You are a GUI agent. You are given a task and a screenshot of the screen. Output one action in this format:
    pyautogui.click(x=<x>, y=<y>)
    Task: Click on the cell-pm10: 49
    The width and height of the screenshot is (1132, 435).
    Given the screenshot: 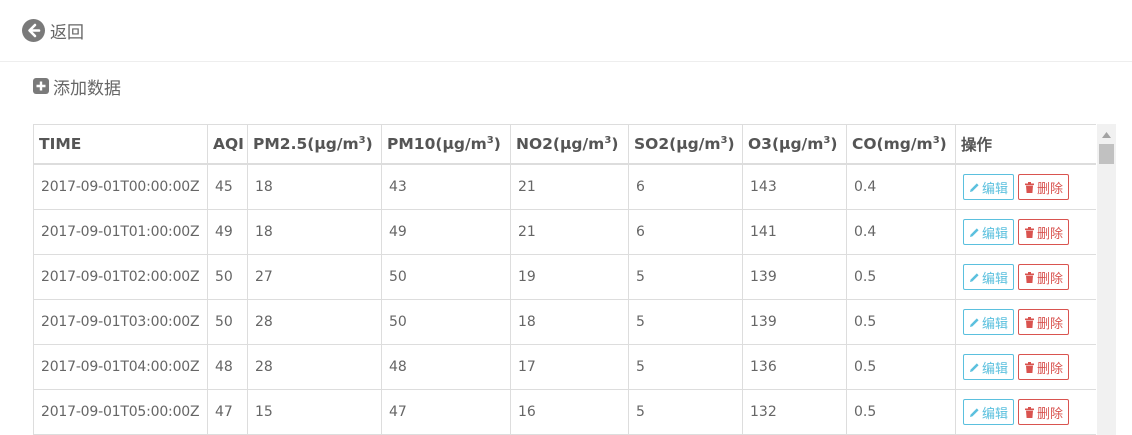 What is the action you would take?
    pyautogui.click(x=446, y=232)
    